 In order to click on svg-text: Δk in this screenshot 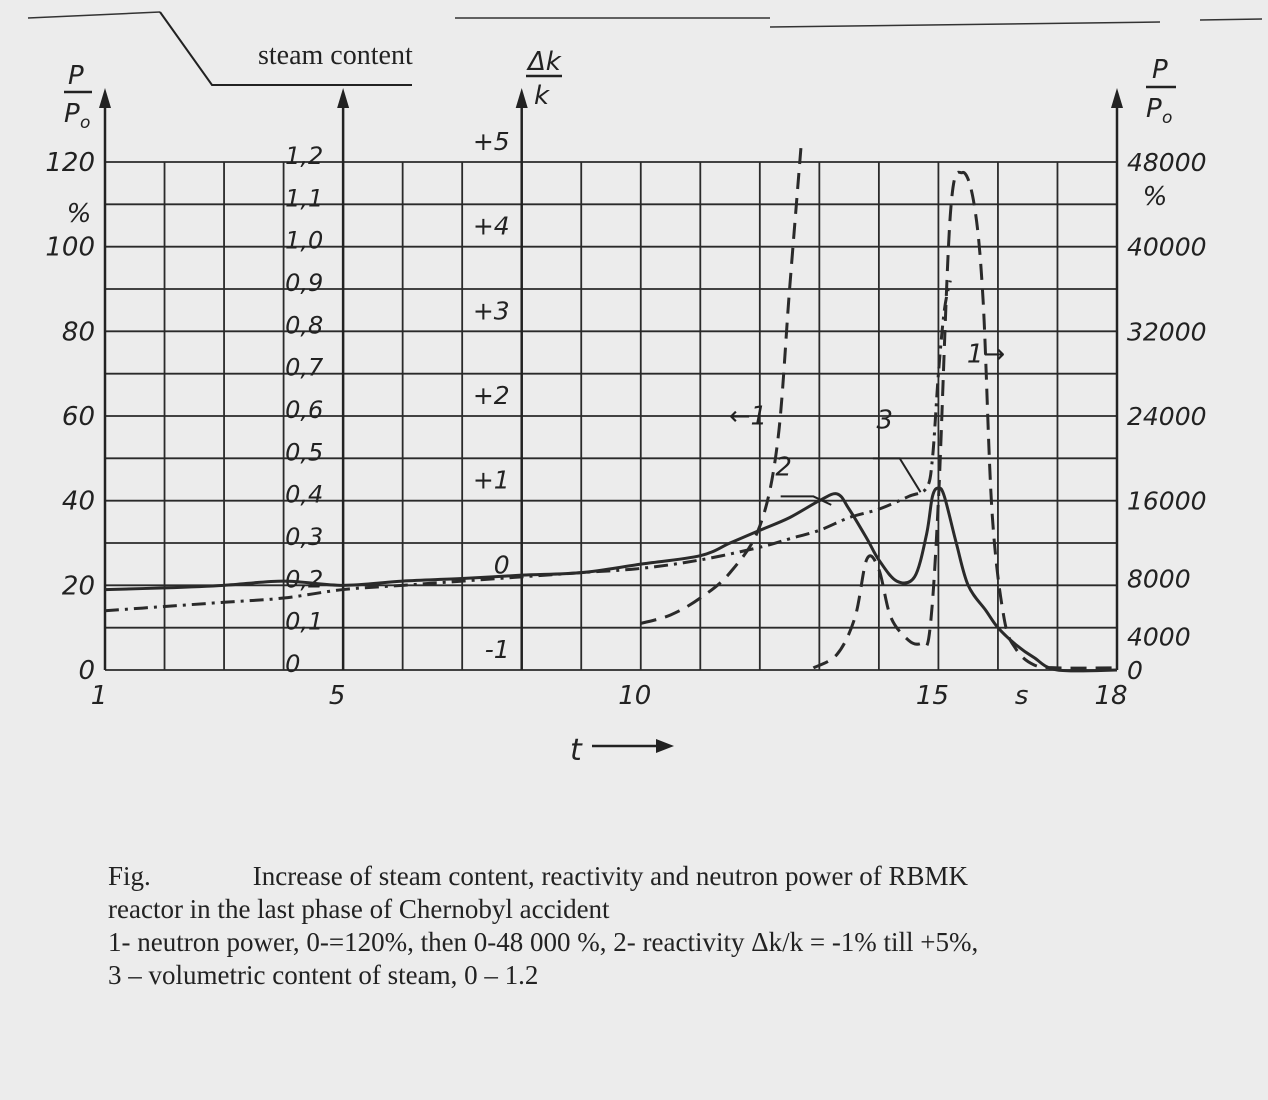, I will do `click(544, 62)`.